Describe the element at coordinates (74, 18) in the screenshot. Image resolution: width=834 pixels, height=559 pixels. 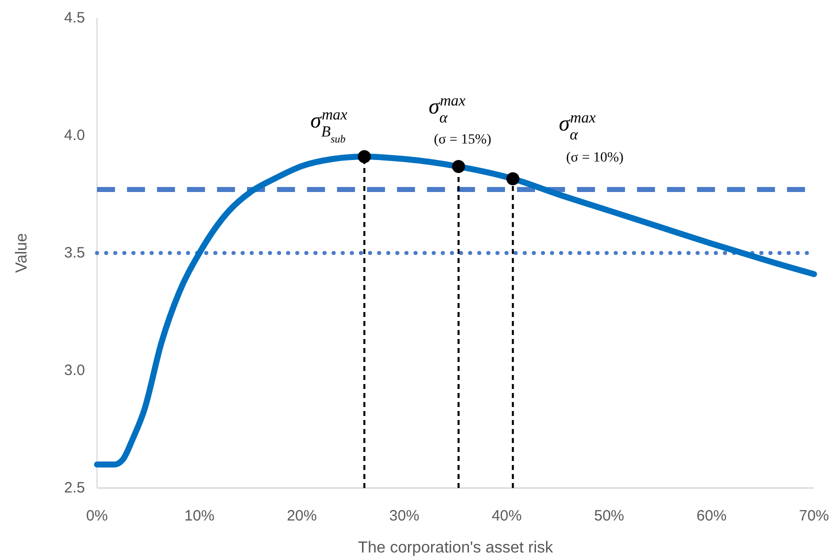
I see `y-tick-label: 4.5` at that location.